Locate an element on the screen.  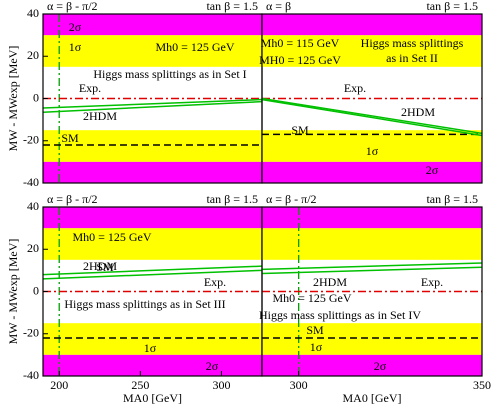
annotation: Higgs mass splittings as in Set III is located at coordinates (144, 304).